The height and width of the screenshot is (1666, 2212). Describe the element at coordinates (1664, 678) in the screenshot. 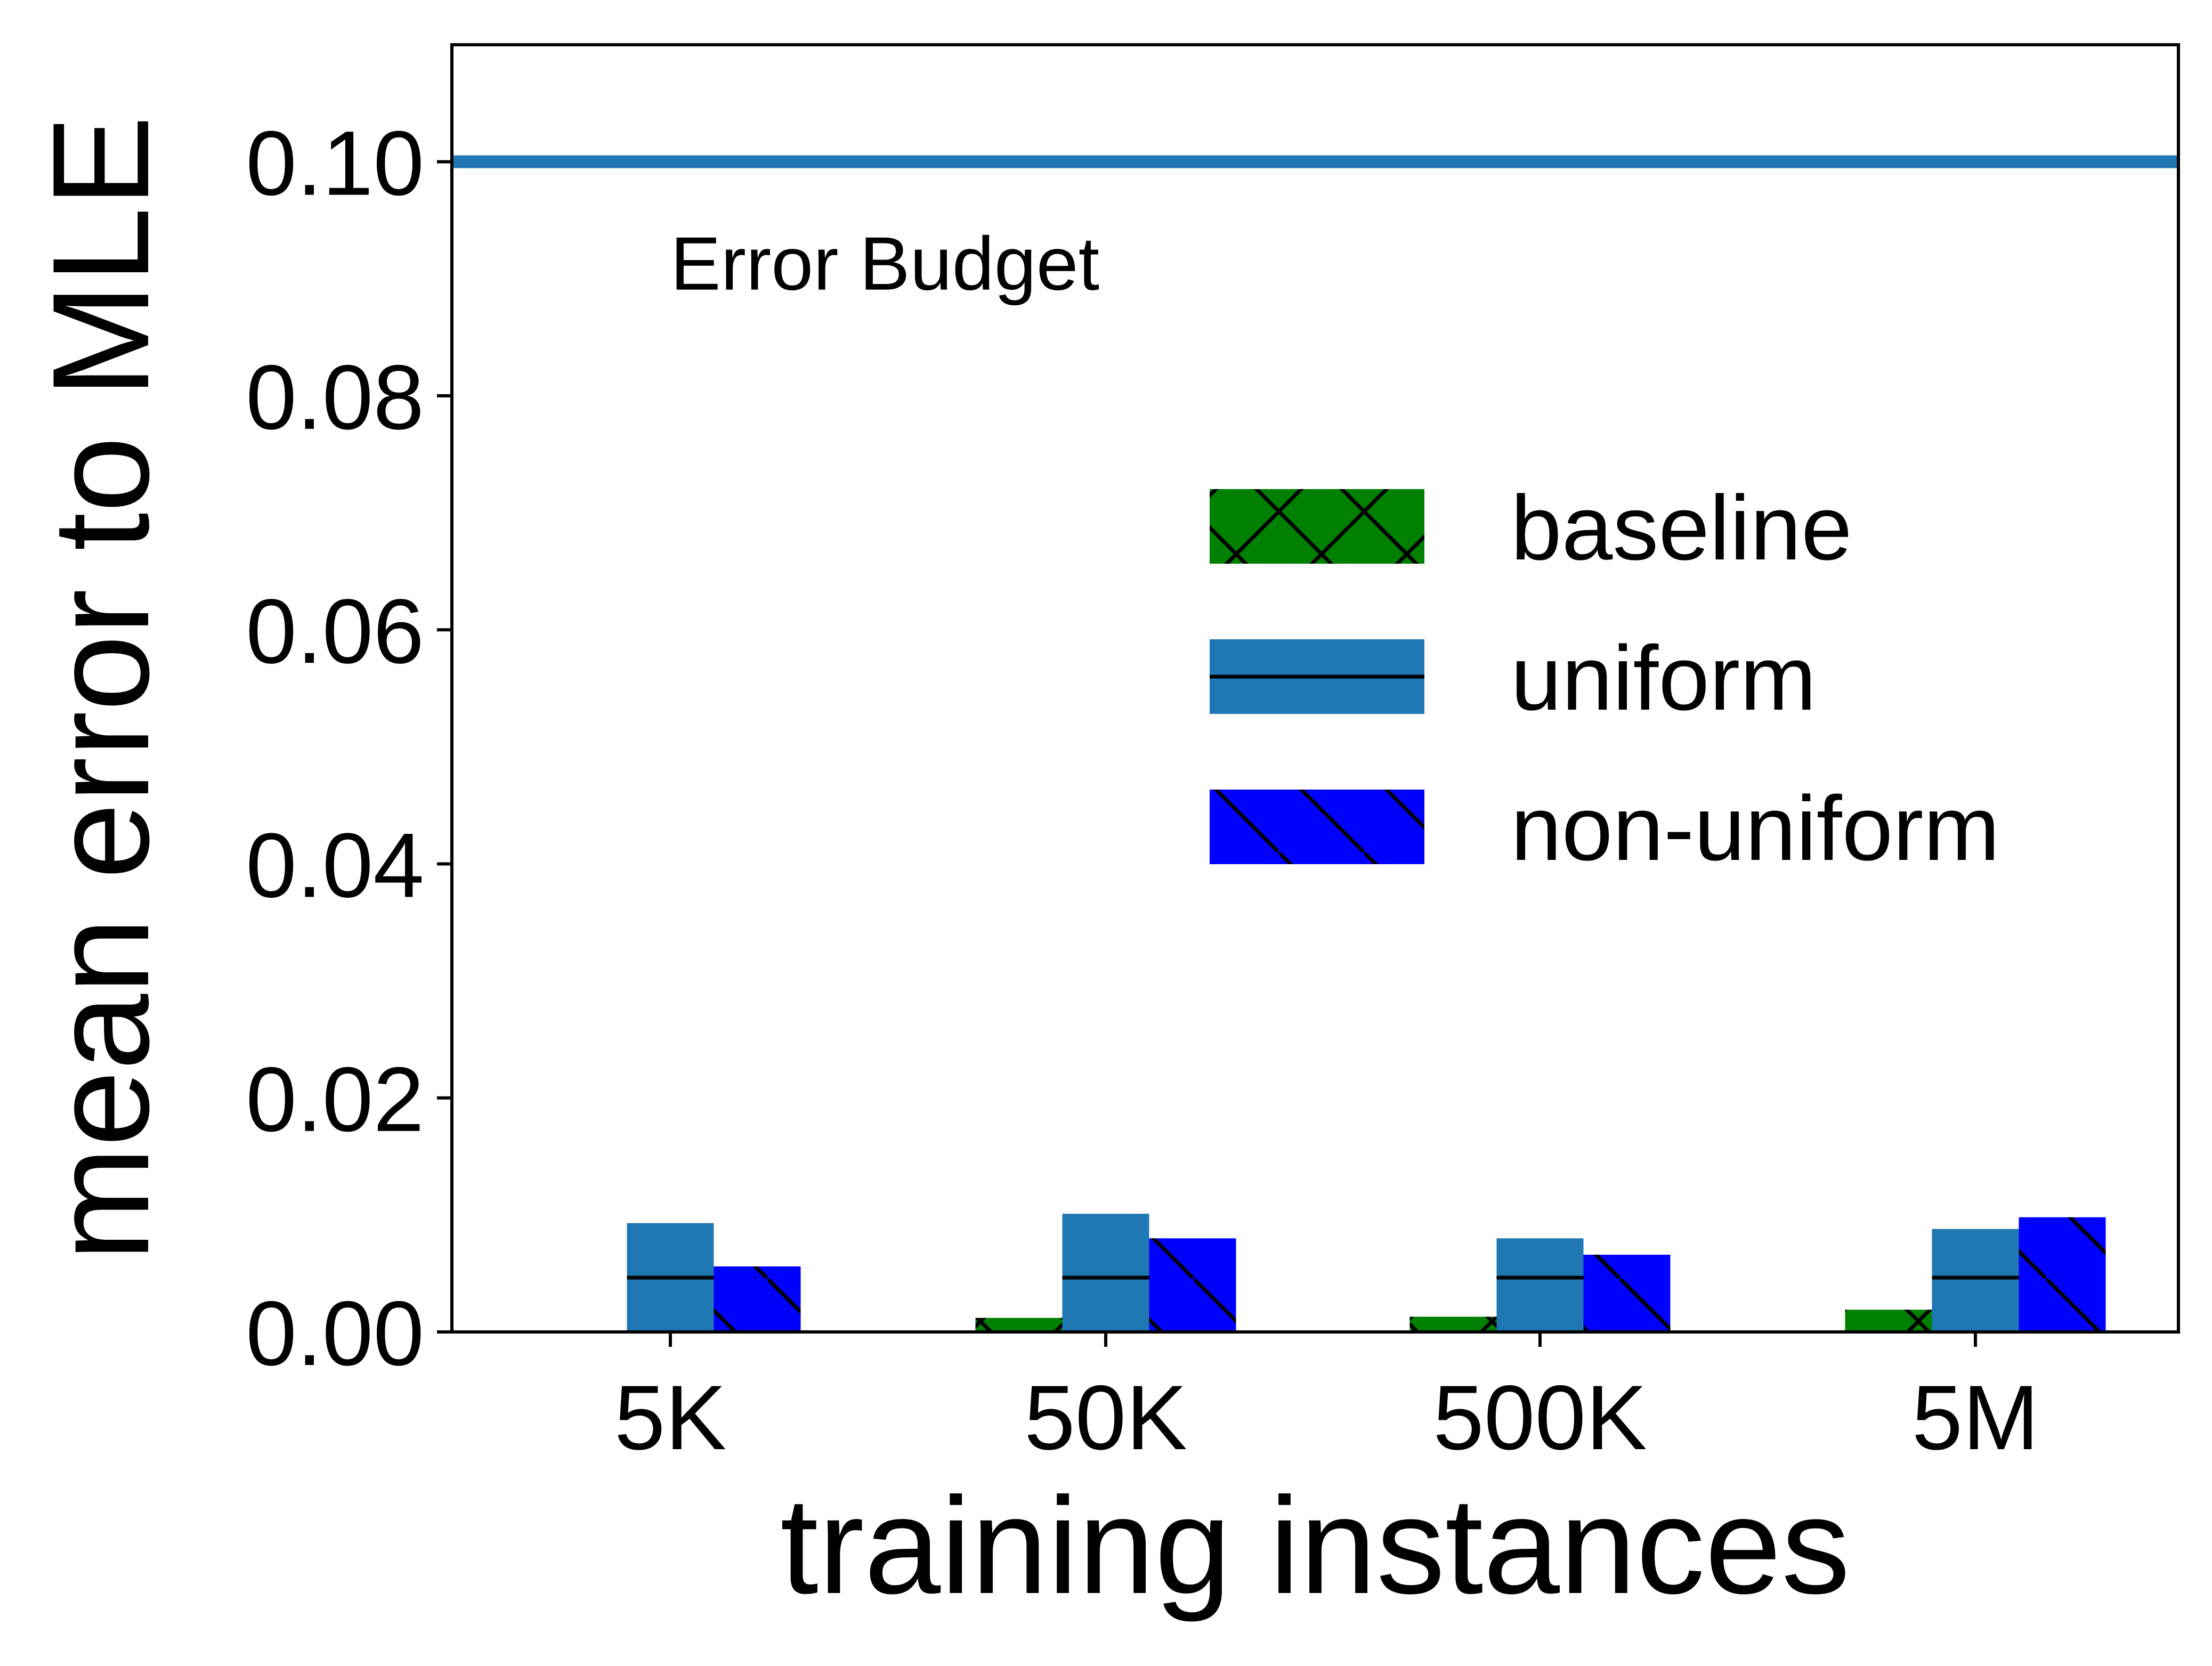

I see `legend-label-uniform: uniform` at that location.